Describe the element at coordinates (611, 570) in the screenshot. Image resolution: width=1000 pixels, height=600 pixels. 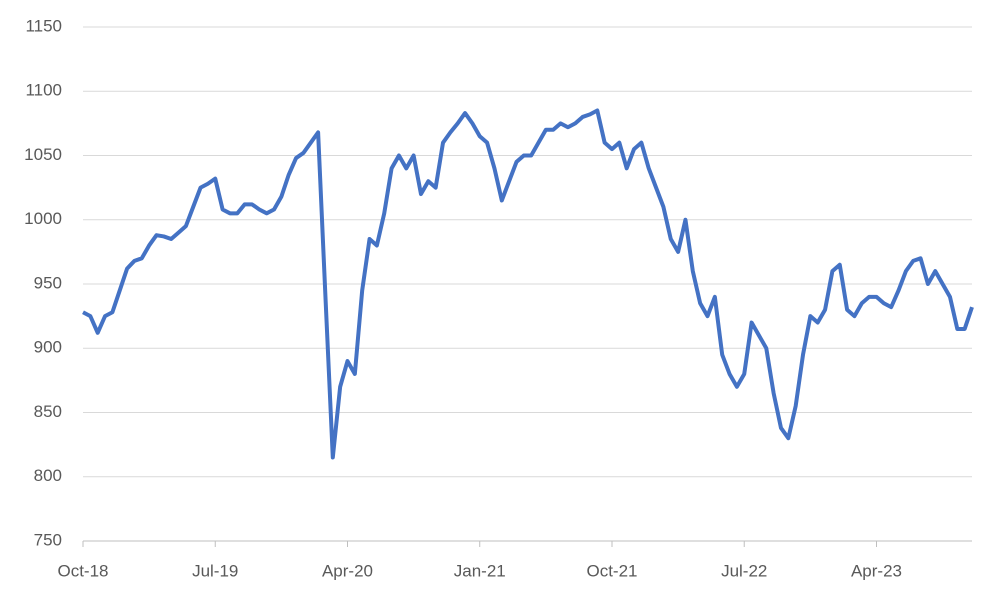
I see `x-tick-label: Oct-21` at that location.